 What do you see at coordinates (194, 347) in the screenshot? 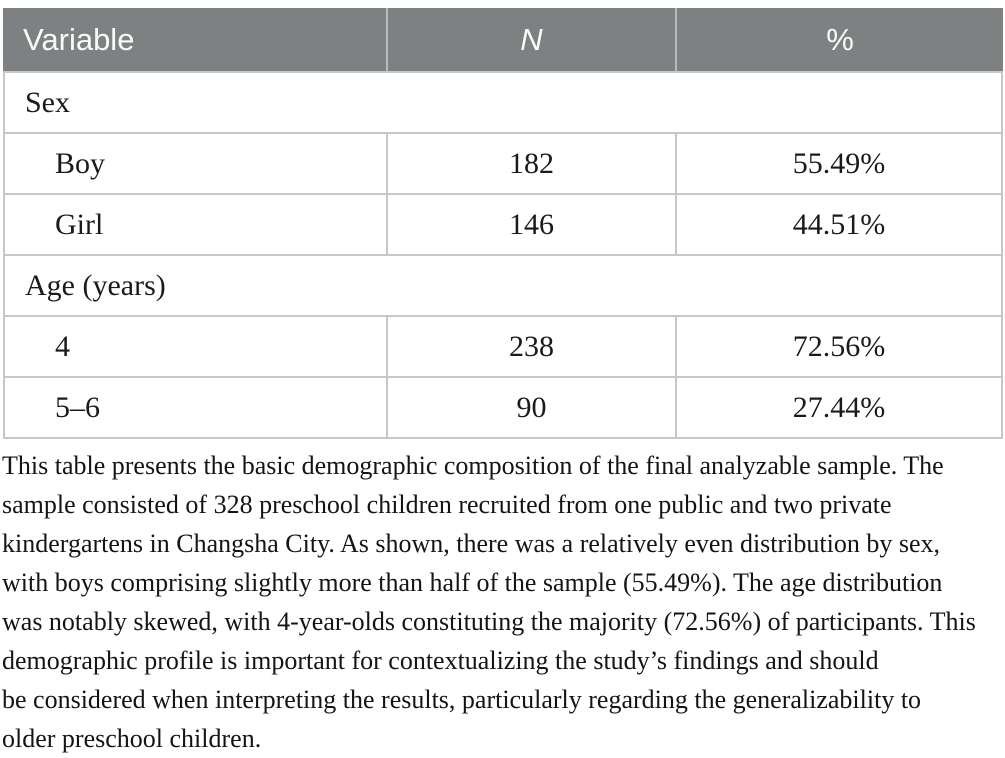
I see `row-label-cell: 4` at bounding box center [194, 347].